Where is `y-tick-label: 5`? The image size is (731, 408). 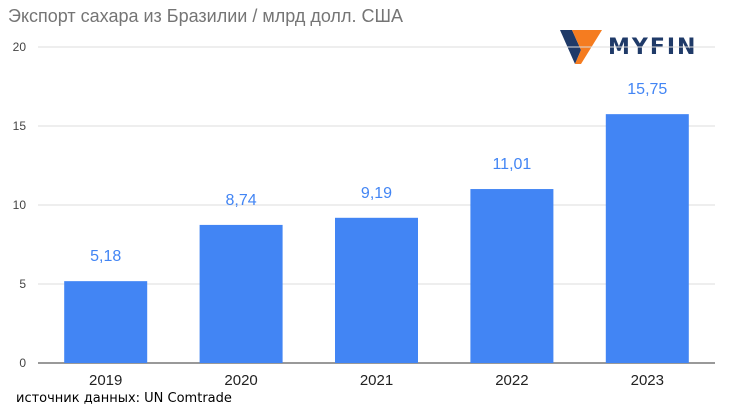 y-tick-label: 5 is located at coordinates (22, 284).